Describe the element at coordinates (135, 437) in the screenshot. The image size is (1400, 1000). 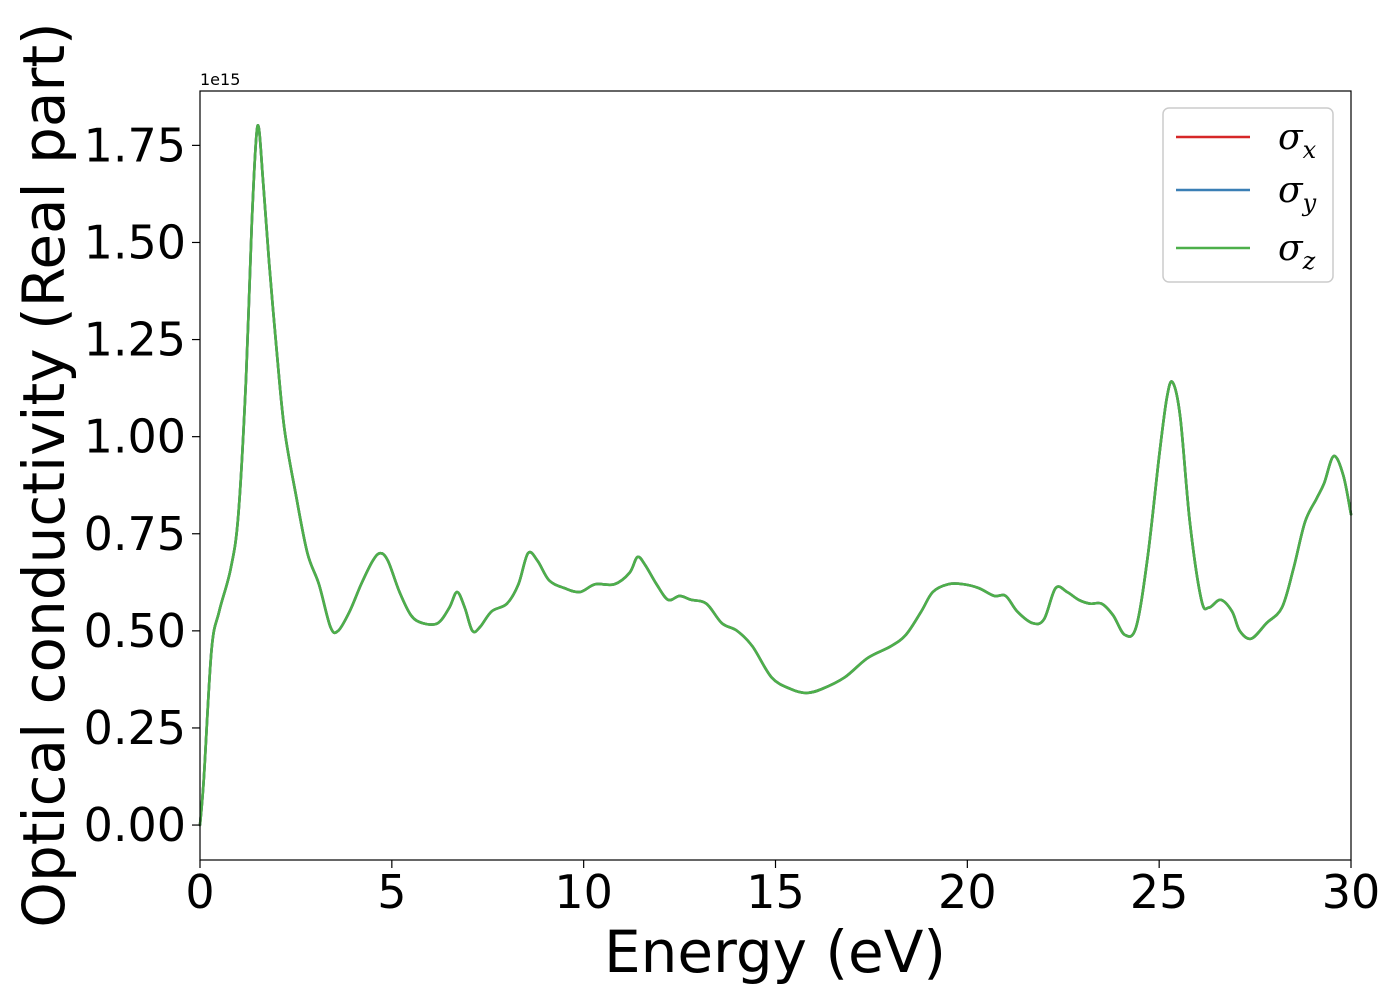
I see `y-tick-label: 1.00` at that location.